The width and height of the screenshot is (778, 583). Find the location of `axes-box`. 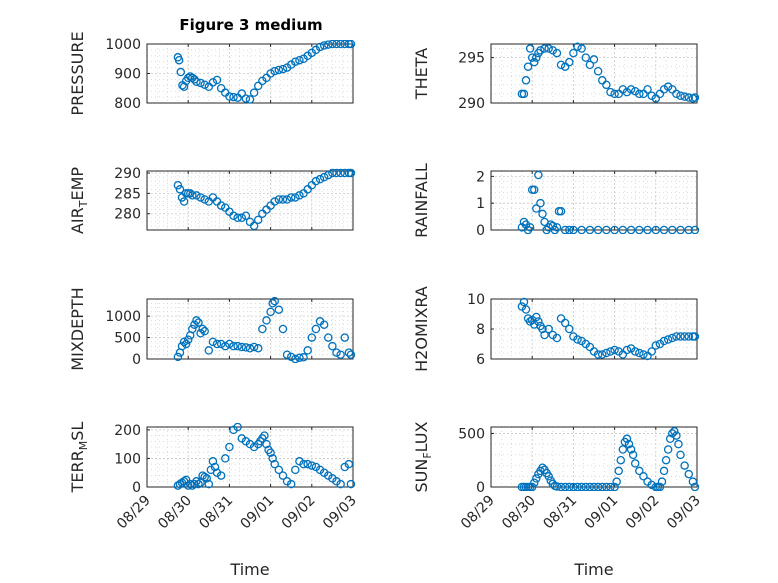

axes-box is located at coordinates (250, 457).